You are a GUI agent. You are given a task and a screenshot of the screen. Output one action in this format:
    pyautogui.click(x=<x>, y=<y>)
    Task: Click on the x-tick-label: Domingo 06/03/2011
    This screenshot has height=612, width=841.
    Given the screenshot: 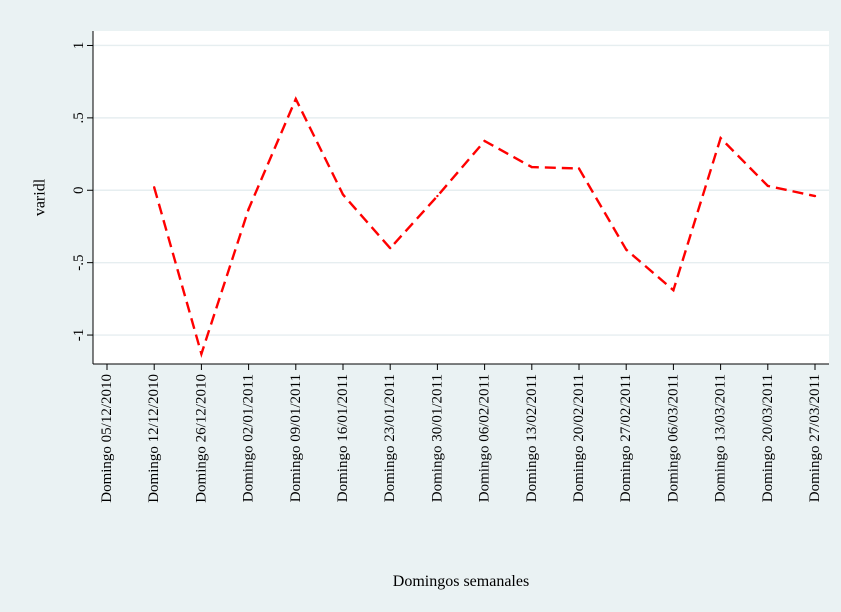 What is the action you would take?
    pyautogui.click(x=673, y=438)
    